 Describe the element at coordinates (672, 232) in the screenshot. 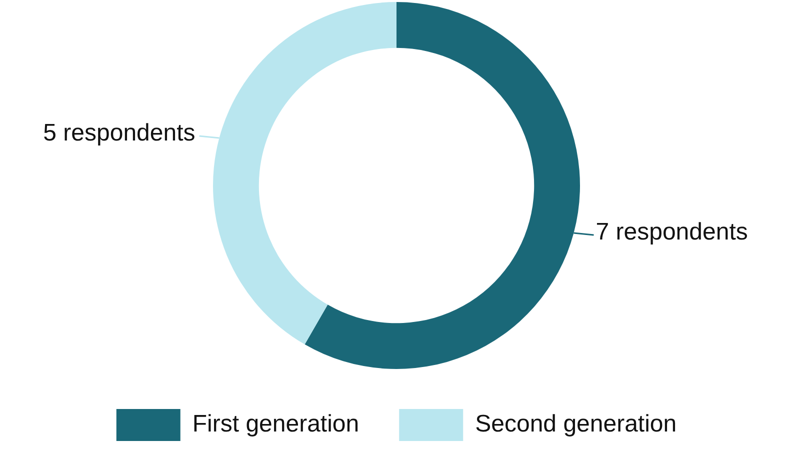

I see `data-label: 7 respondents` at that location.